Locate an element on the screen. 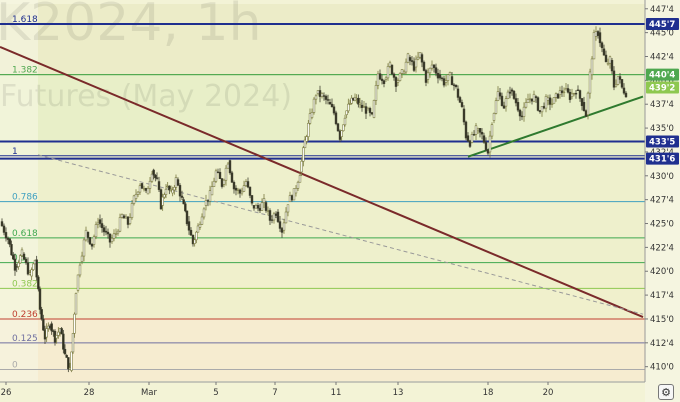  price-tag is located at coordinates (662, 158).